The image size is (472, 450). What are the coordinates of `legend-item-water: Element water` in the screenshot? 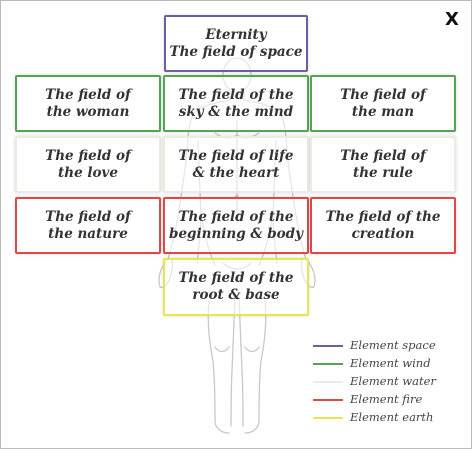 It's located at (388, 382).